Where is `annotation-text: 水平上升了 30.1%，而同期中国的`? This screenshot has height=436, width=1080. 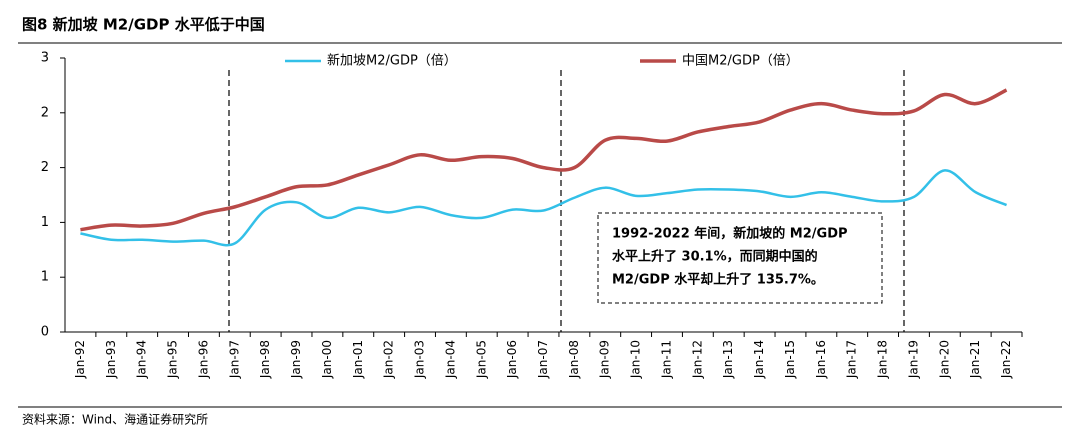
annotation-text: 水平上升了 30.1%，而同期中国的 is located at coordinates (715, 257).